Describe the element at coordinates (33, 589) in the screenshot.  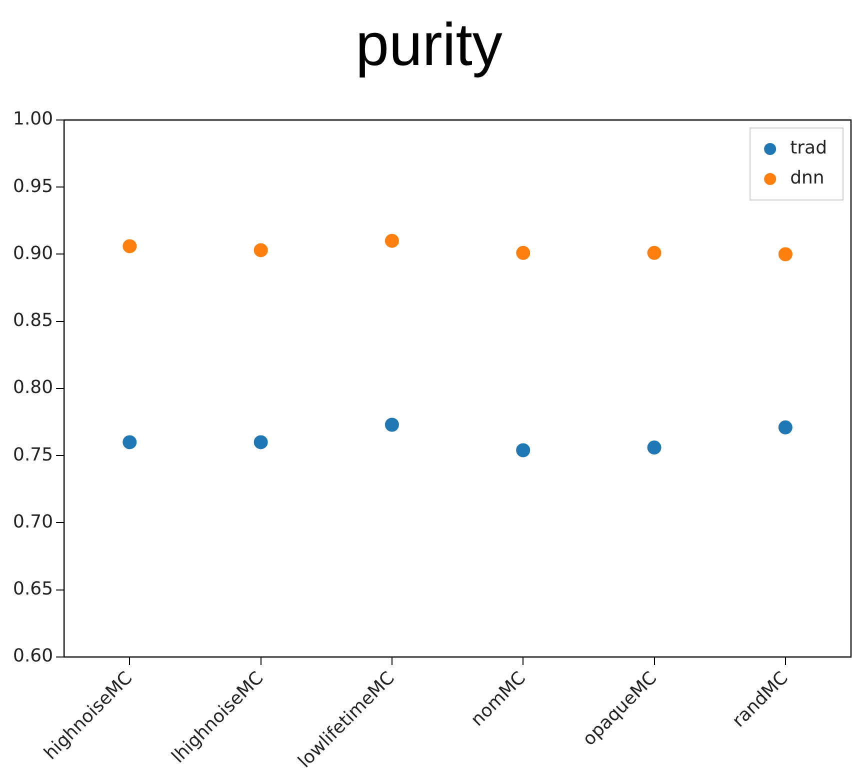
I see `y-tick-label: 0.65` at that location.